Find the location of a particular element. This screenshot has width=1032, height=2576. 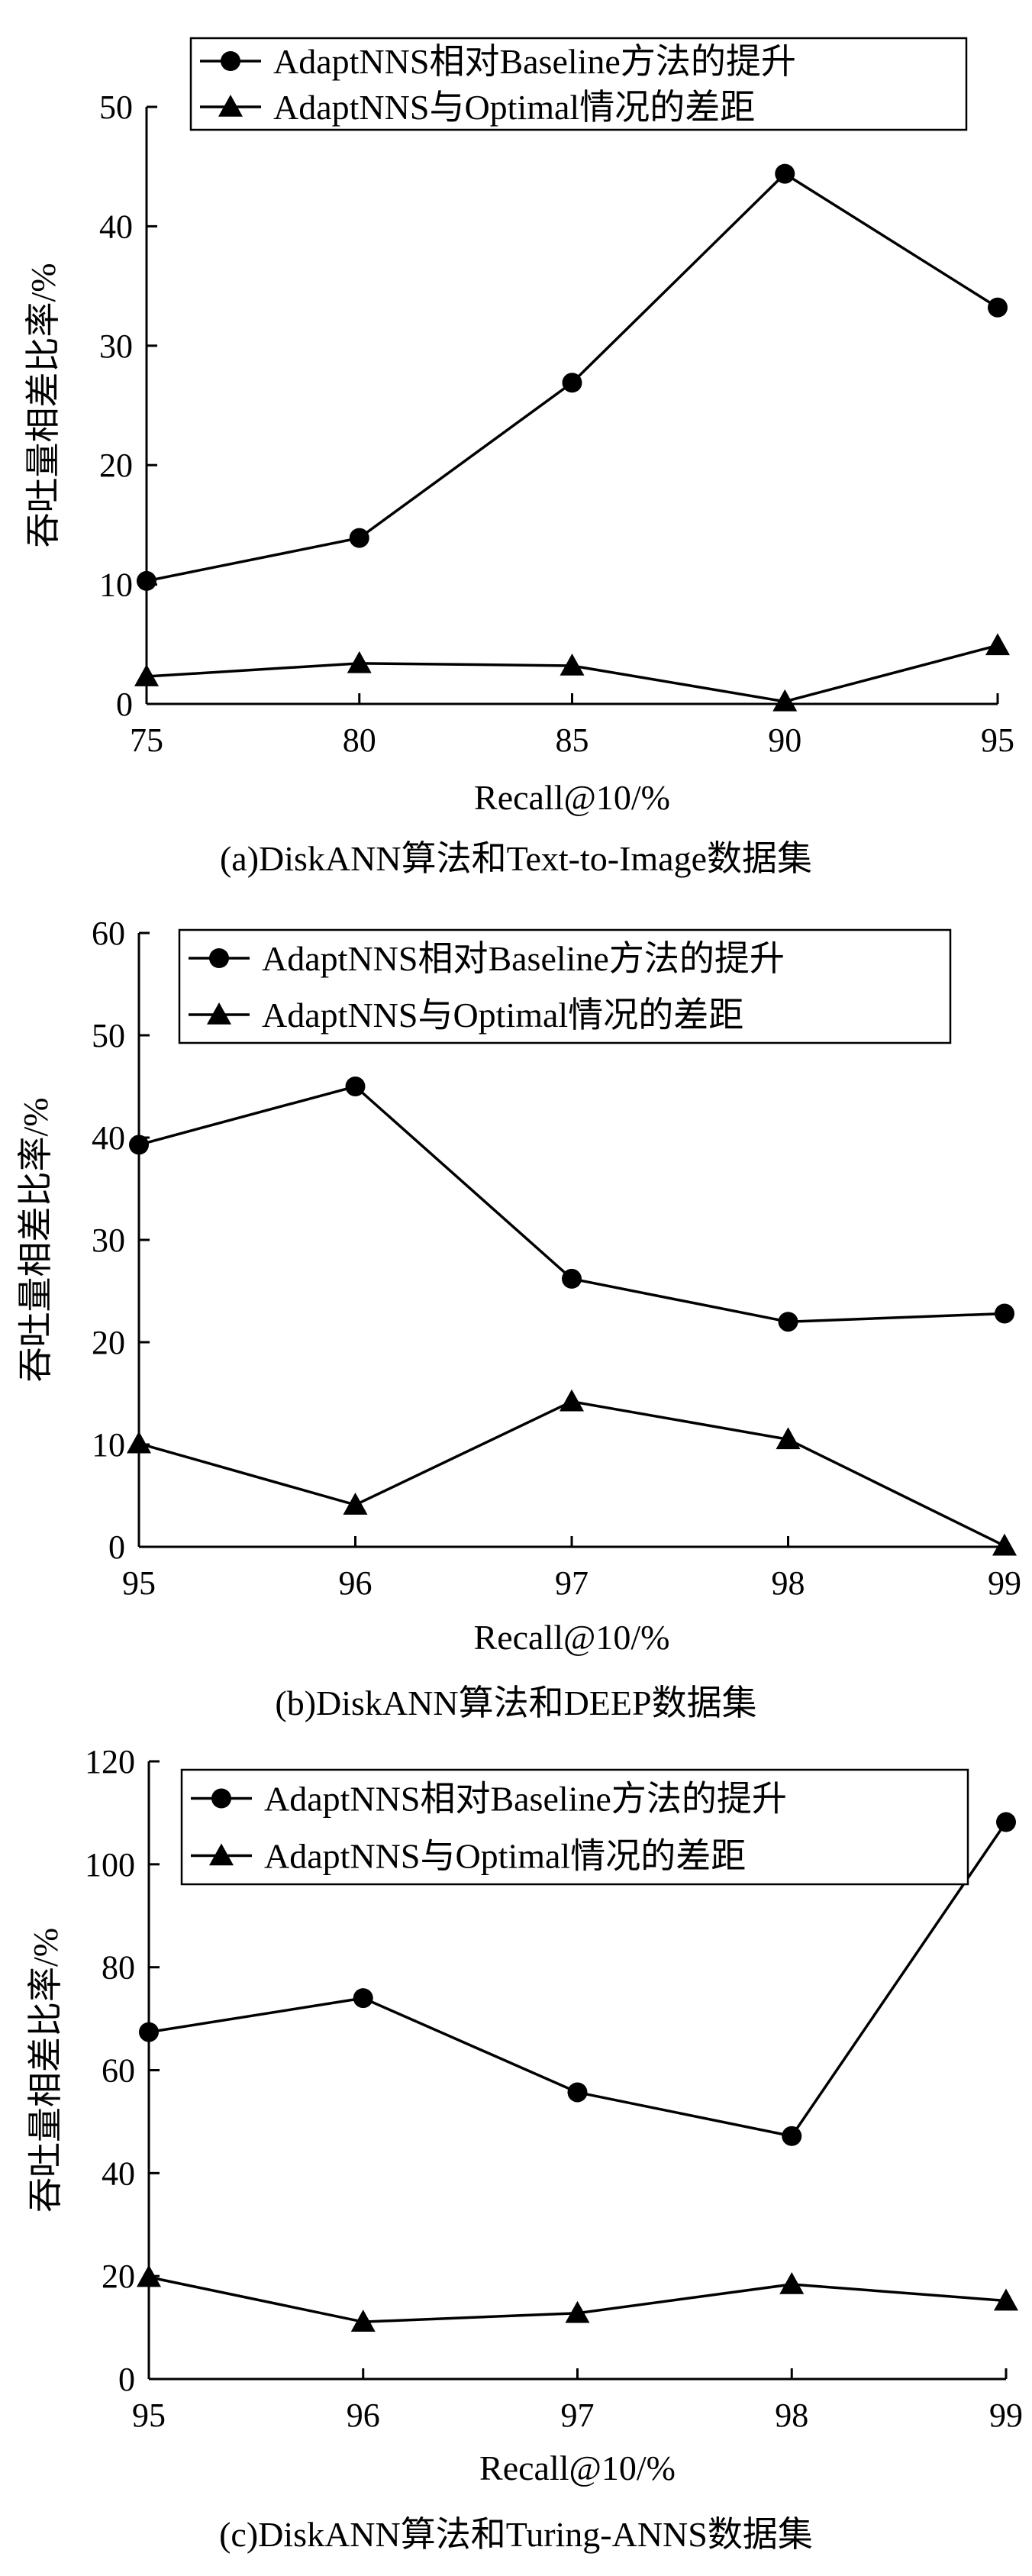

x-tick-label: 85 is located at coordinates (573, 740).